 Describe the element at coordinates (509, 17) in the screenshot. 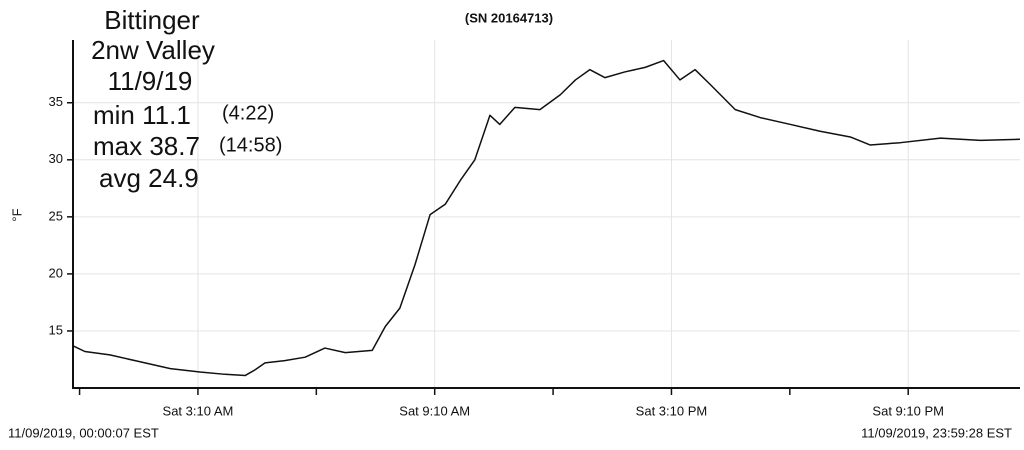

I see `chart-title: (SN 20164713)` at that location.